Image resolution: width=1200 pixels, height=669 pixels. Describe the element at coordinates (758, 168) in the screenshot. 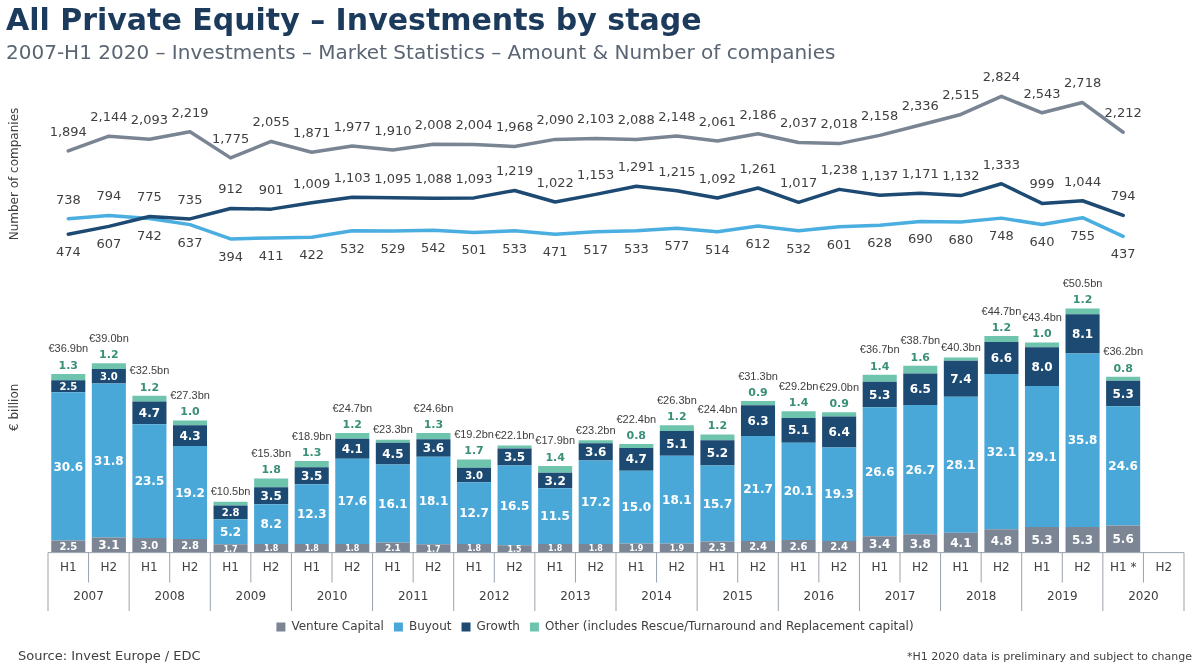

I see `data-label: 1,261` at that location.